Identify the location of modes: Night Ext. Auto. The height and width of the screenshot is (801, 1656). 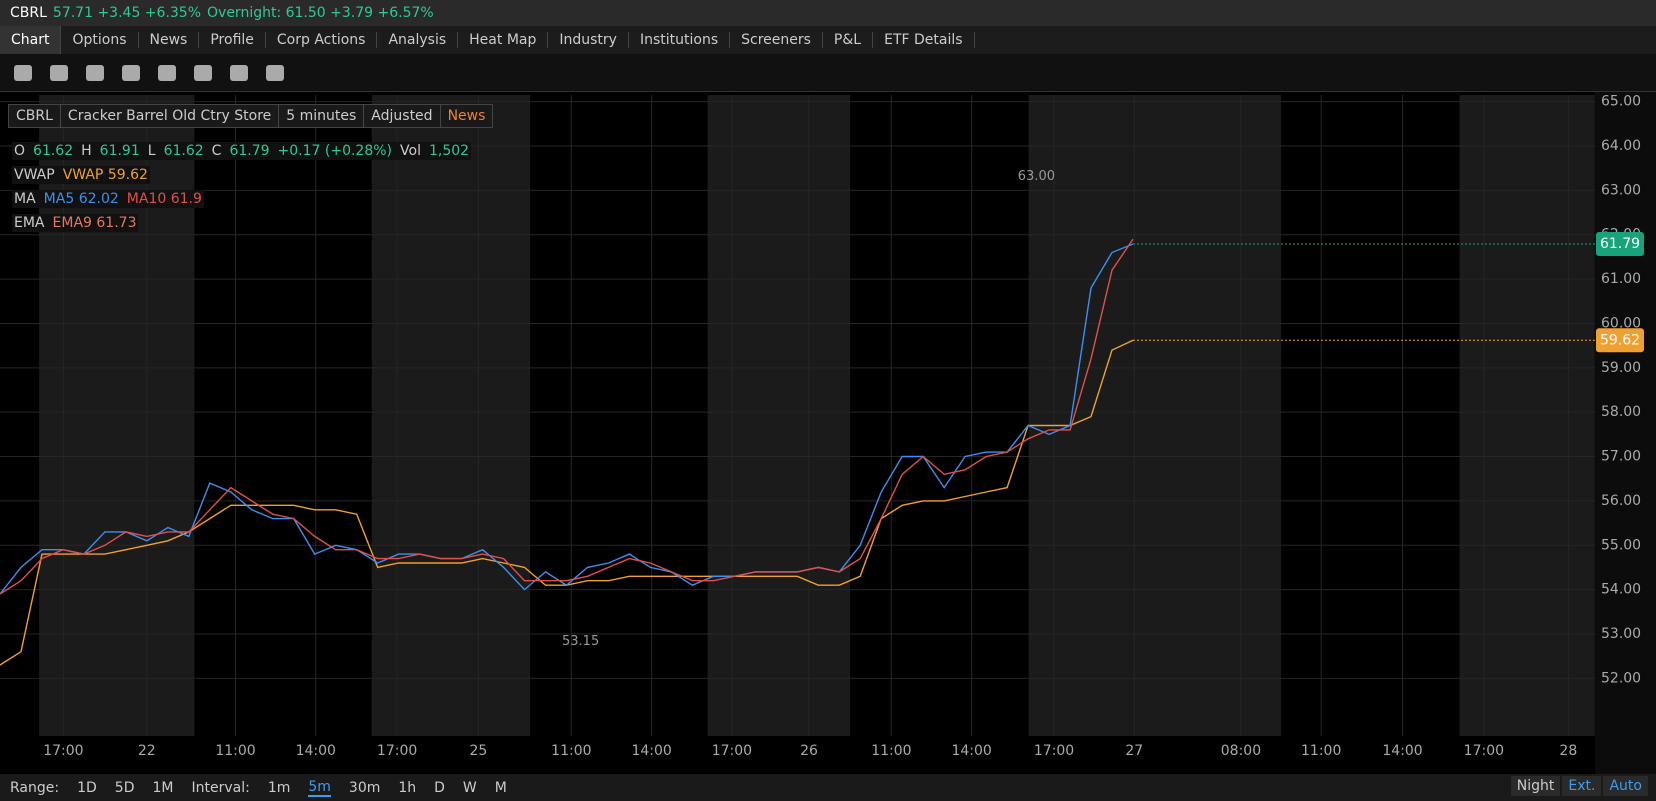
(1578, 786).